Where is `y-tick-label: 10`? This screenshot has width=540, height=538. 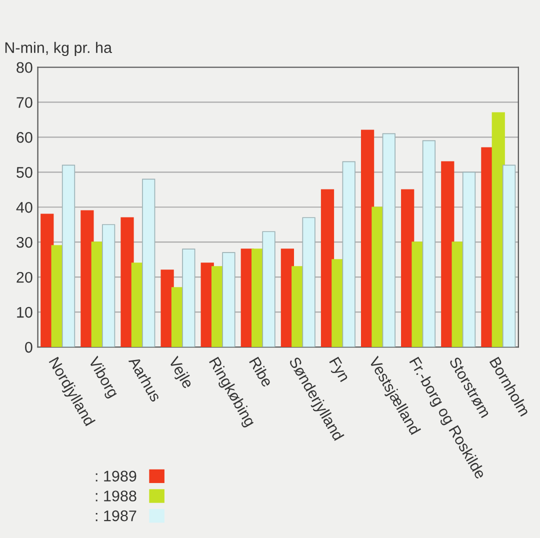
y-tick-label: 10 is located at coordinates (24, 312).